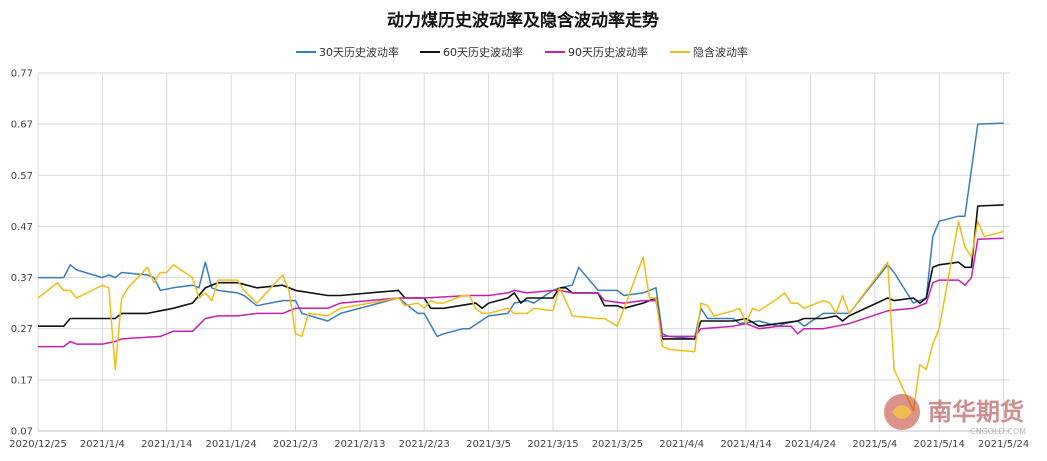  I want to click on y-tick-label: 0.07, so click(22, 432).